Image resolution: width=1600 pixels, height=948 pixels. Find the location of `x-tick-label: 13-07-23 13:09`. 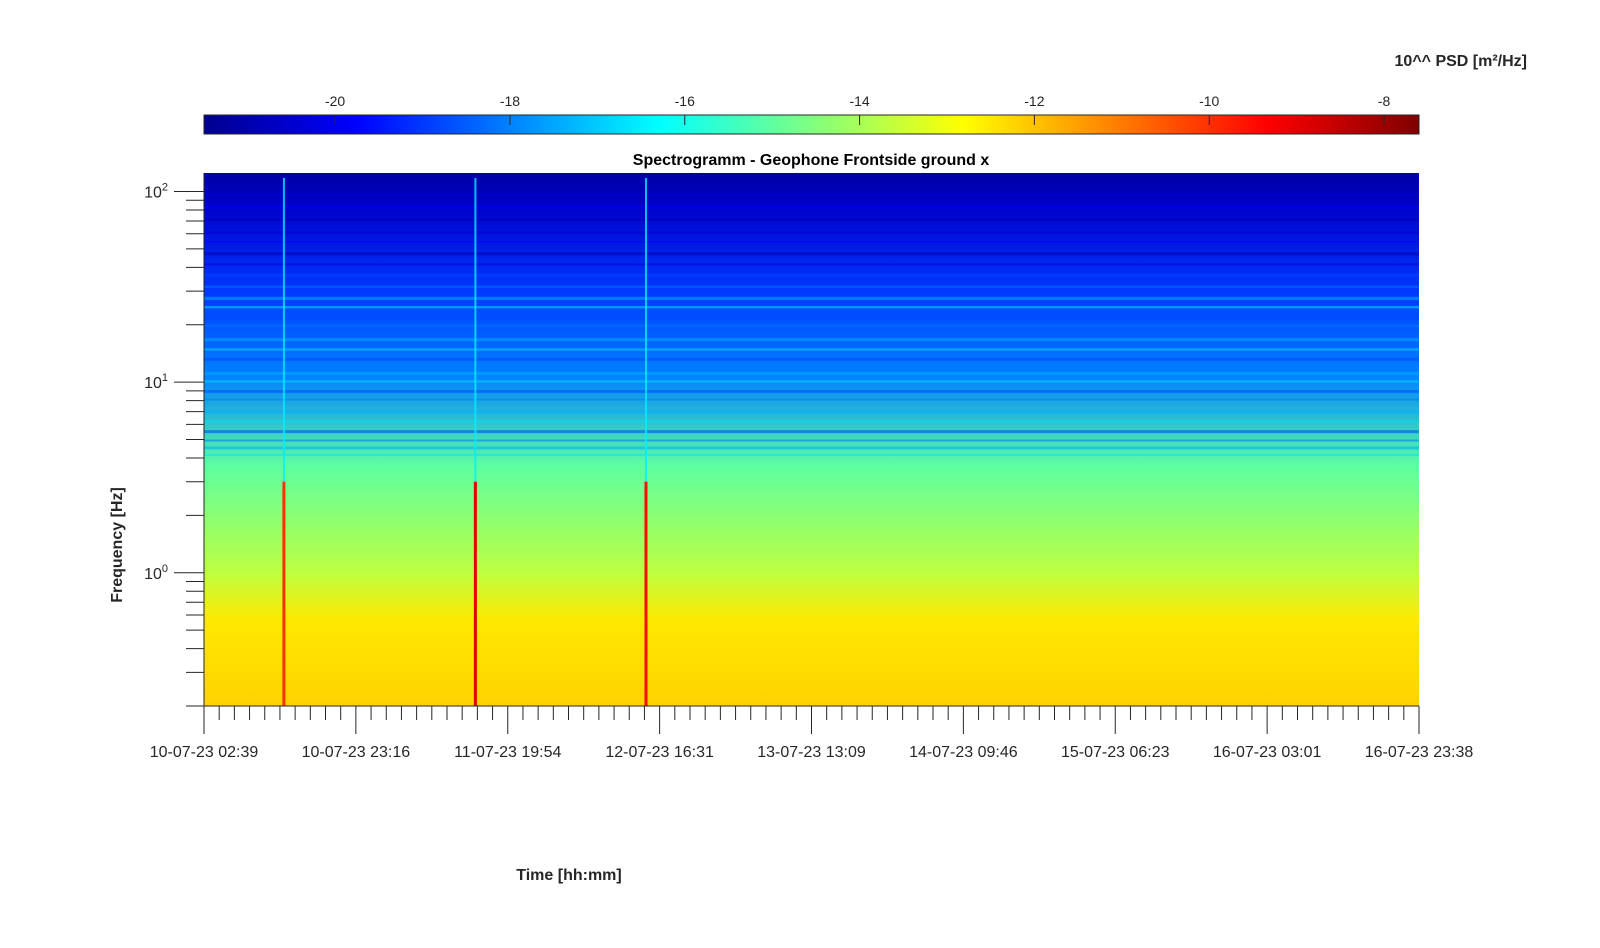

x-tick-label: 13-07-23 13:09 is located at coordinates (811, 752).